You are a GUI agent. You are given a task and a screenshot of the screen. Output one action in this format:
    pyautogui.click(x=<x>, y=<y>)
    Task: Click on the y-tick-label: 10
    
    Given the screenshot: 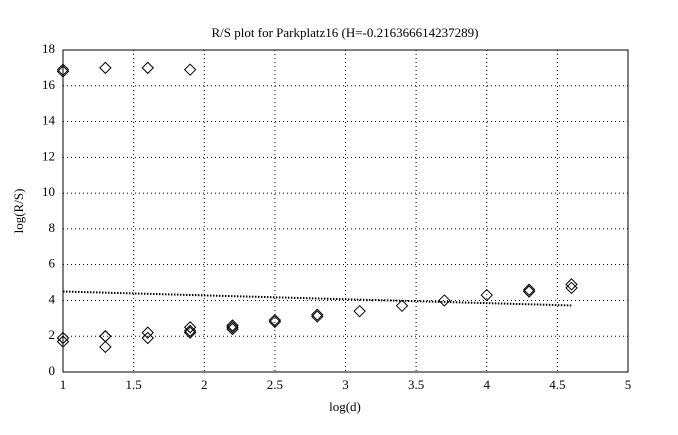 What is the action you would take?
    pyautogui.click(x=48, y=191)
    